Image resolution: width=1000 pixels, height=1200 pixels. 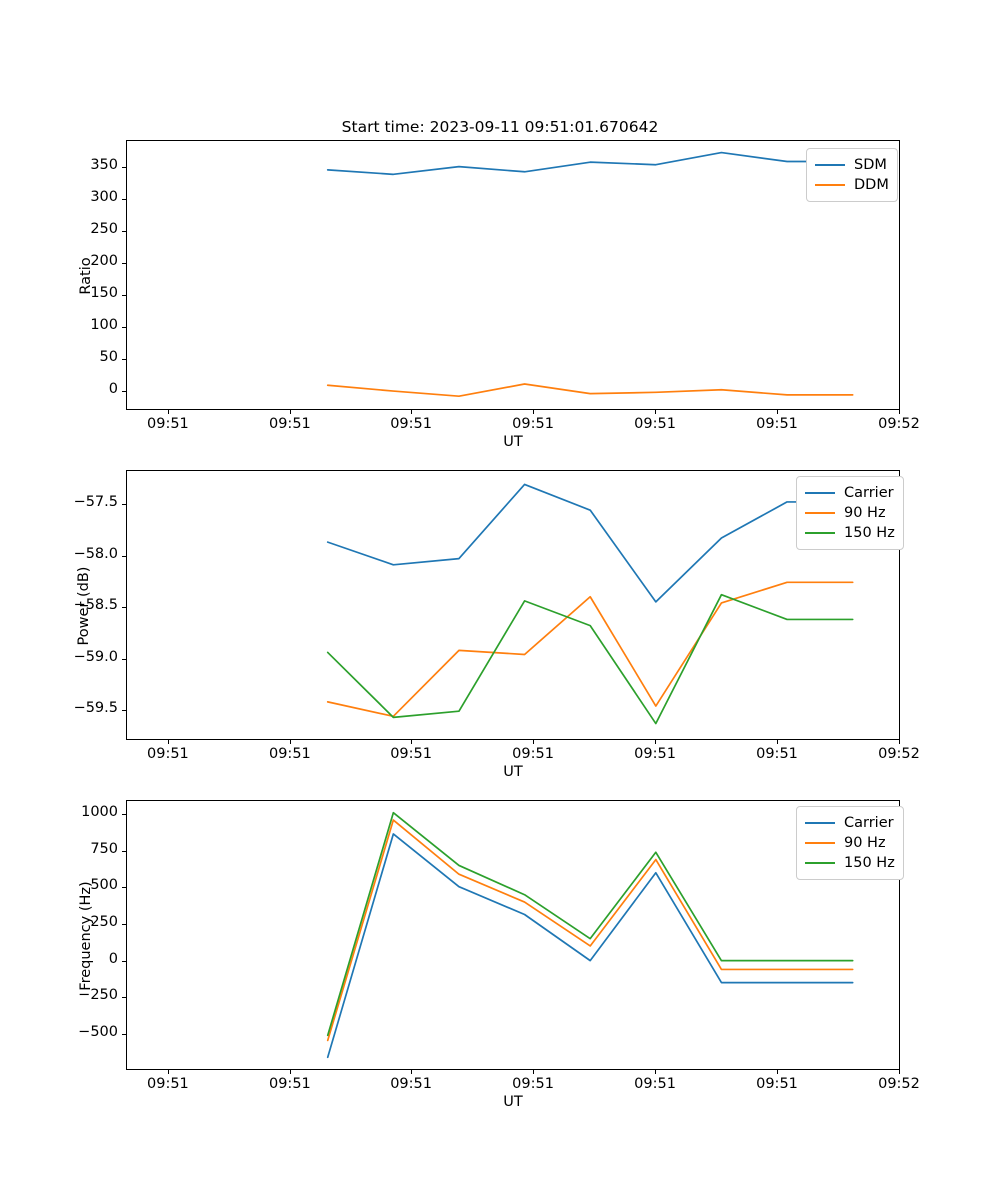 I want to click on legend-item: DDM, so click(x=852, y=185).